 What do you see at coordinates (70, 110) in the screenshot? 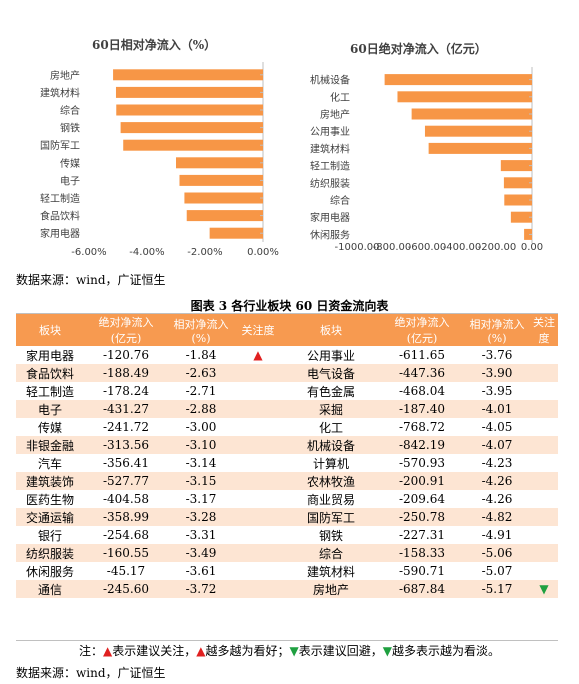
I see `chart-left-category-label: 综合` at bounding box center [70, 110].